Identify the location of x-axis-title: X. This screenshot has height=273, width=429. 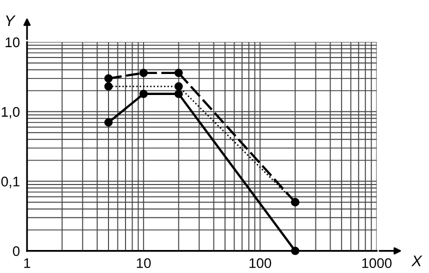
(416, 261).